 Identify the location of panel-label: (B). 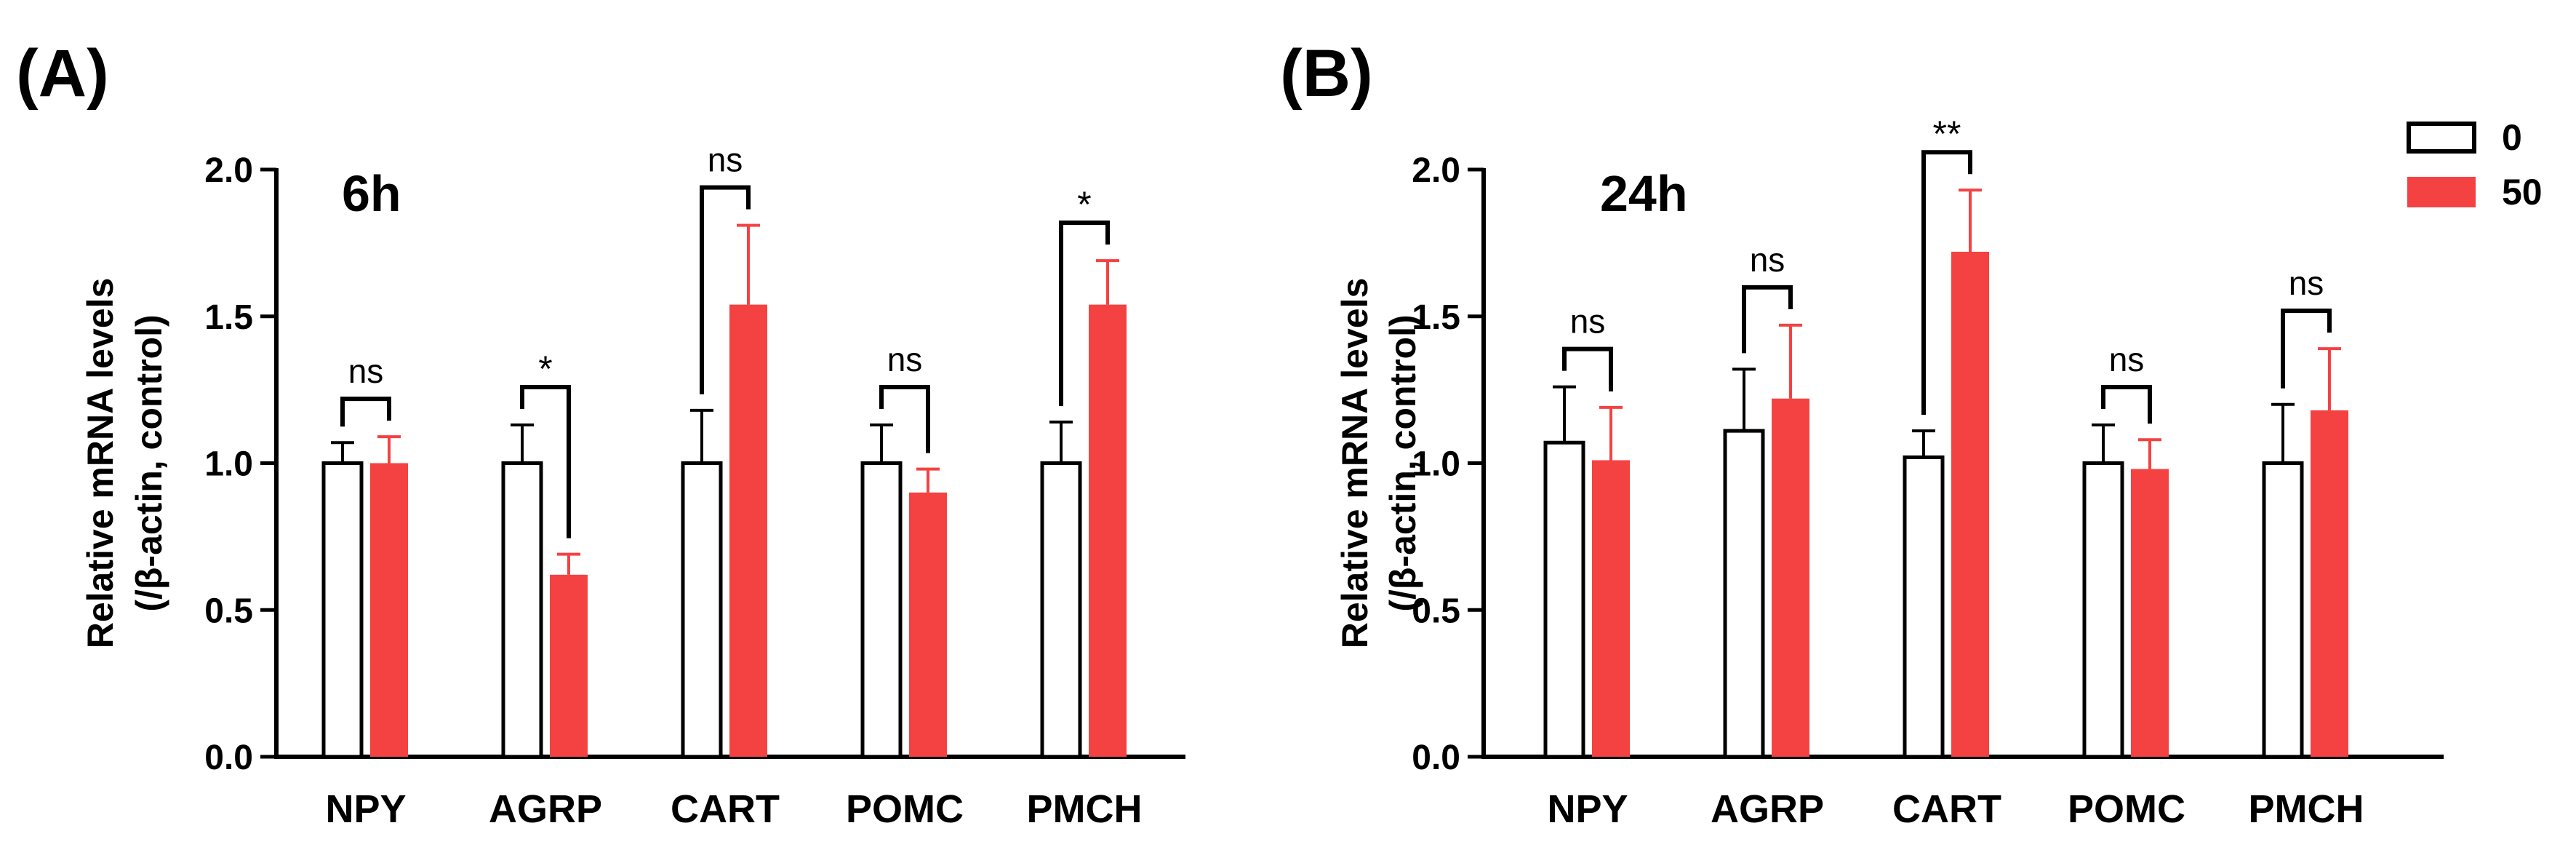
(1326, 73).